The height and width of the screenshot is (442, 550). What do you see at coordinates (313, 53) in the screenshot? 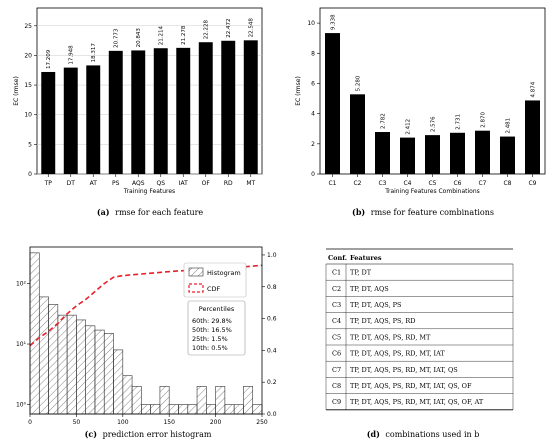
I see `ytick-label-b: 8` at bounding box center [313, 53].